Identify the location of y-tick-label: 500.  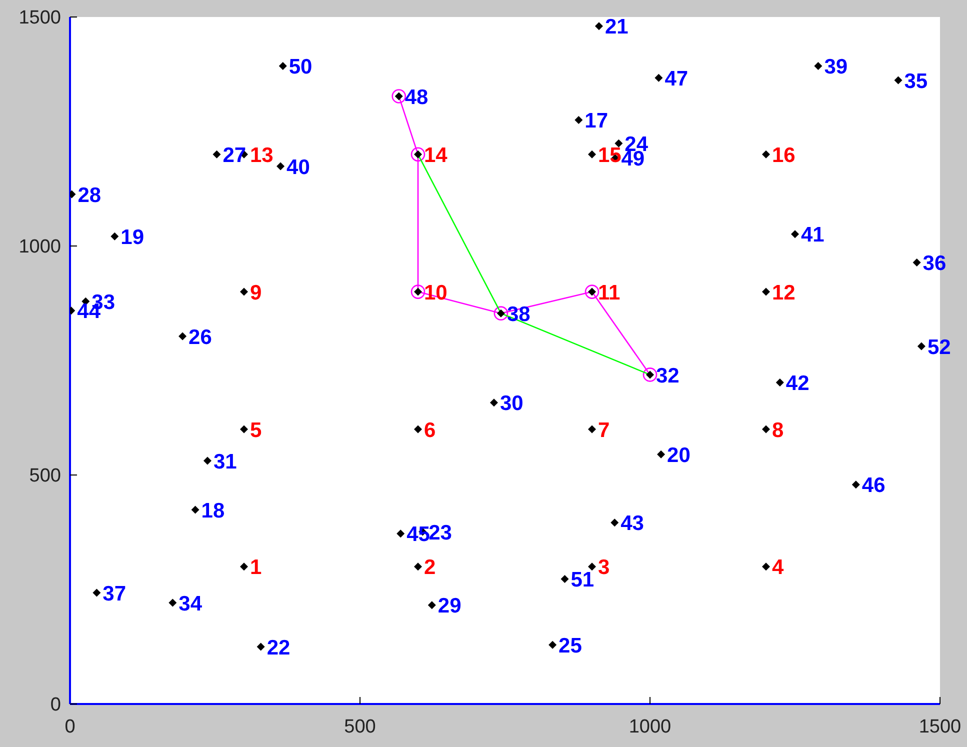
(45, 476).